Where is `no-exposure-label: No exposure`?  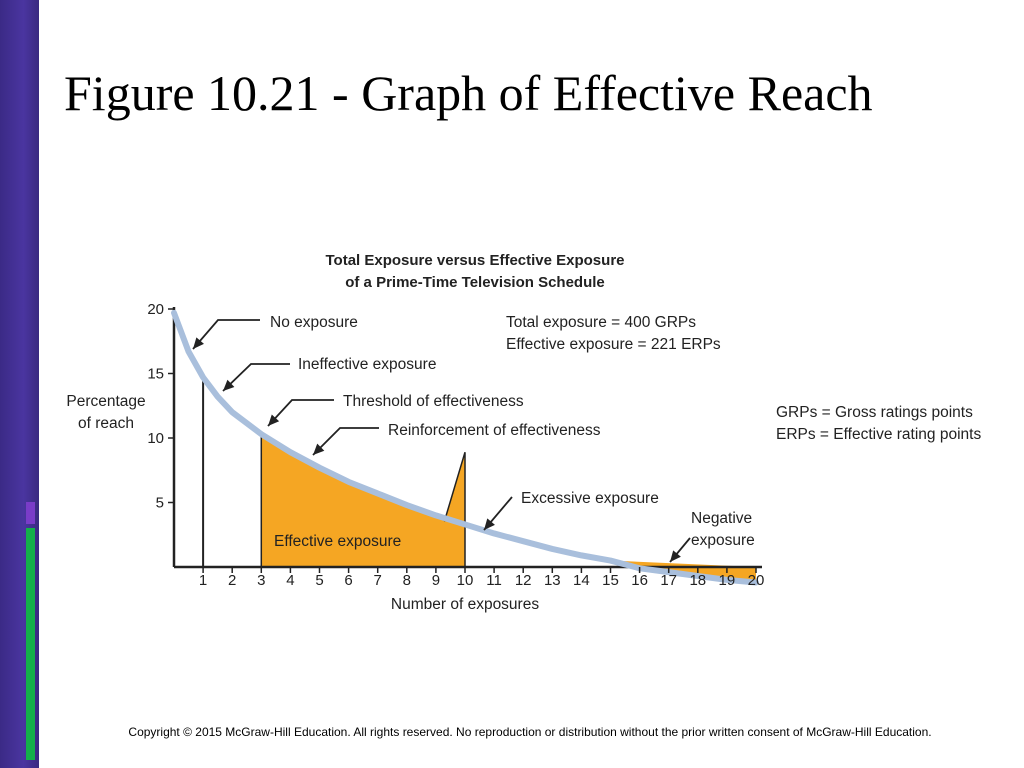 no-exposure-label: No exposure is located at coordinates (314, 322).